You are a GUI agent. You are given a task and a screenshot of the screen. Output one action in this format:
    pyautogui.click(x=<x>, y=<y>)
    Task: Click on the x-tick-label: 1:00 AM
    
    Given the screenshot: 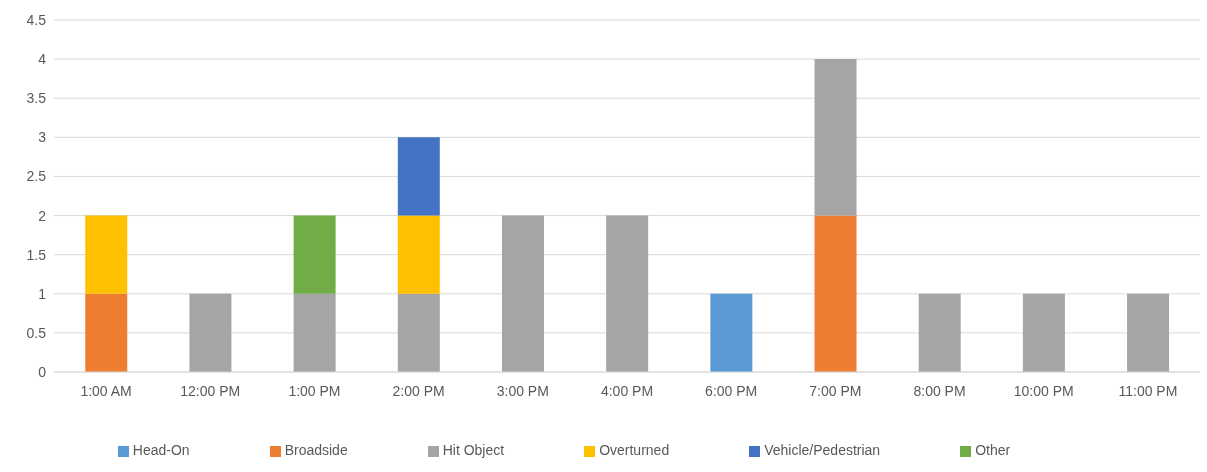 What is the action you would take?
    pyautogui.click(x=106, y=390)
    